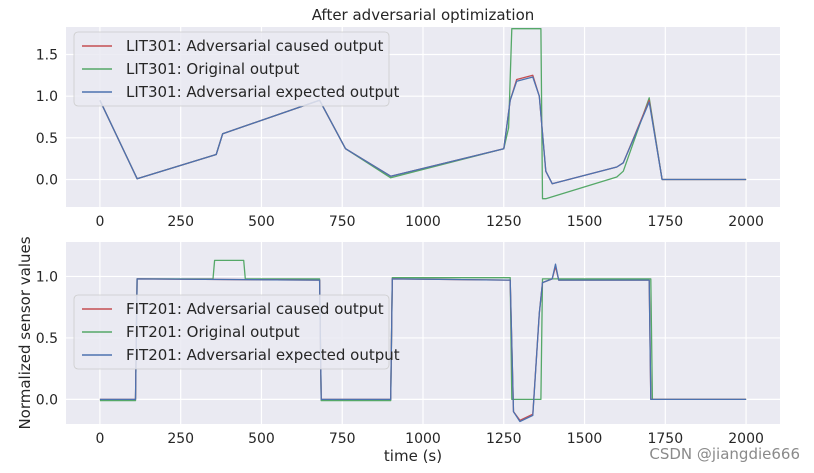 The height and width of the screenshot is (473, 814). What do you see at coordinates (423, 15) in the screenshot?
I see `chart-title: After adversarial optimization` at bounding box center [423, 15].